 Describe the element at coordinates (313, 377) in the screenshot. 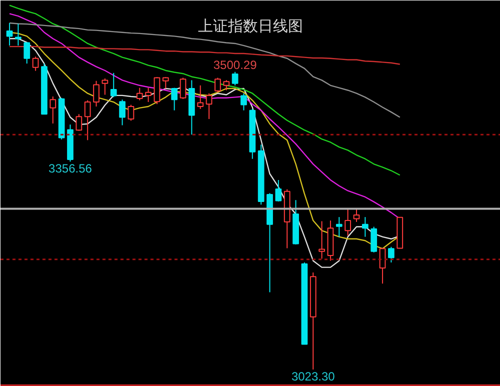

I see `annotation: 3023.30` at that location.